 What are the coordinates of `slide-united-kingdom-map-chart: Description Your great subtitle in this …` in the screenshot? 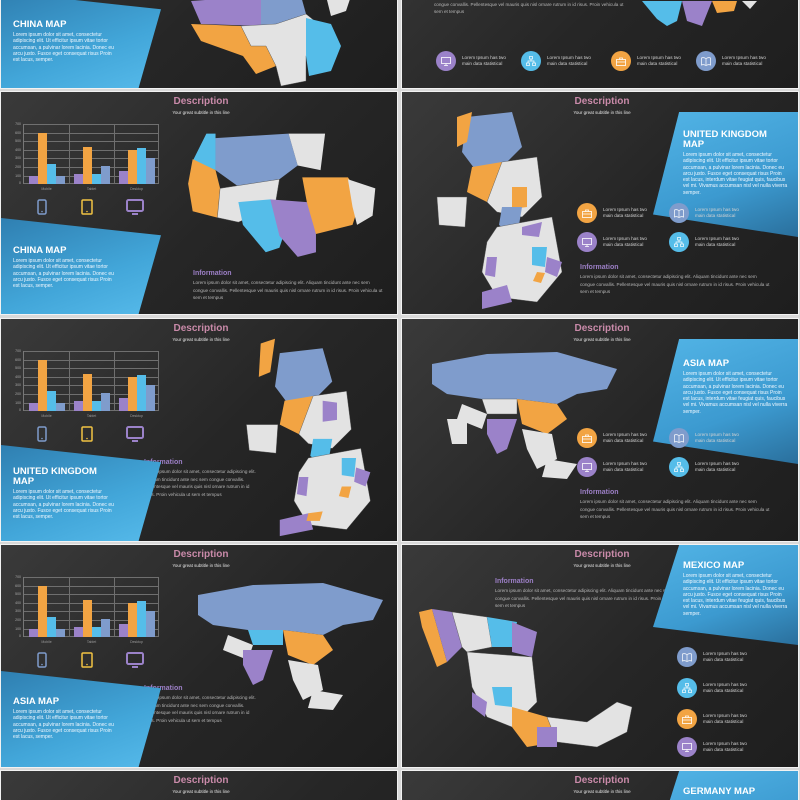 It's located at (199, 430).